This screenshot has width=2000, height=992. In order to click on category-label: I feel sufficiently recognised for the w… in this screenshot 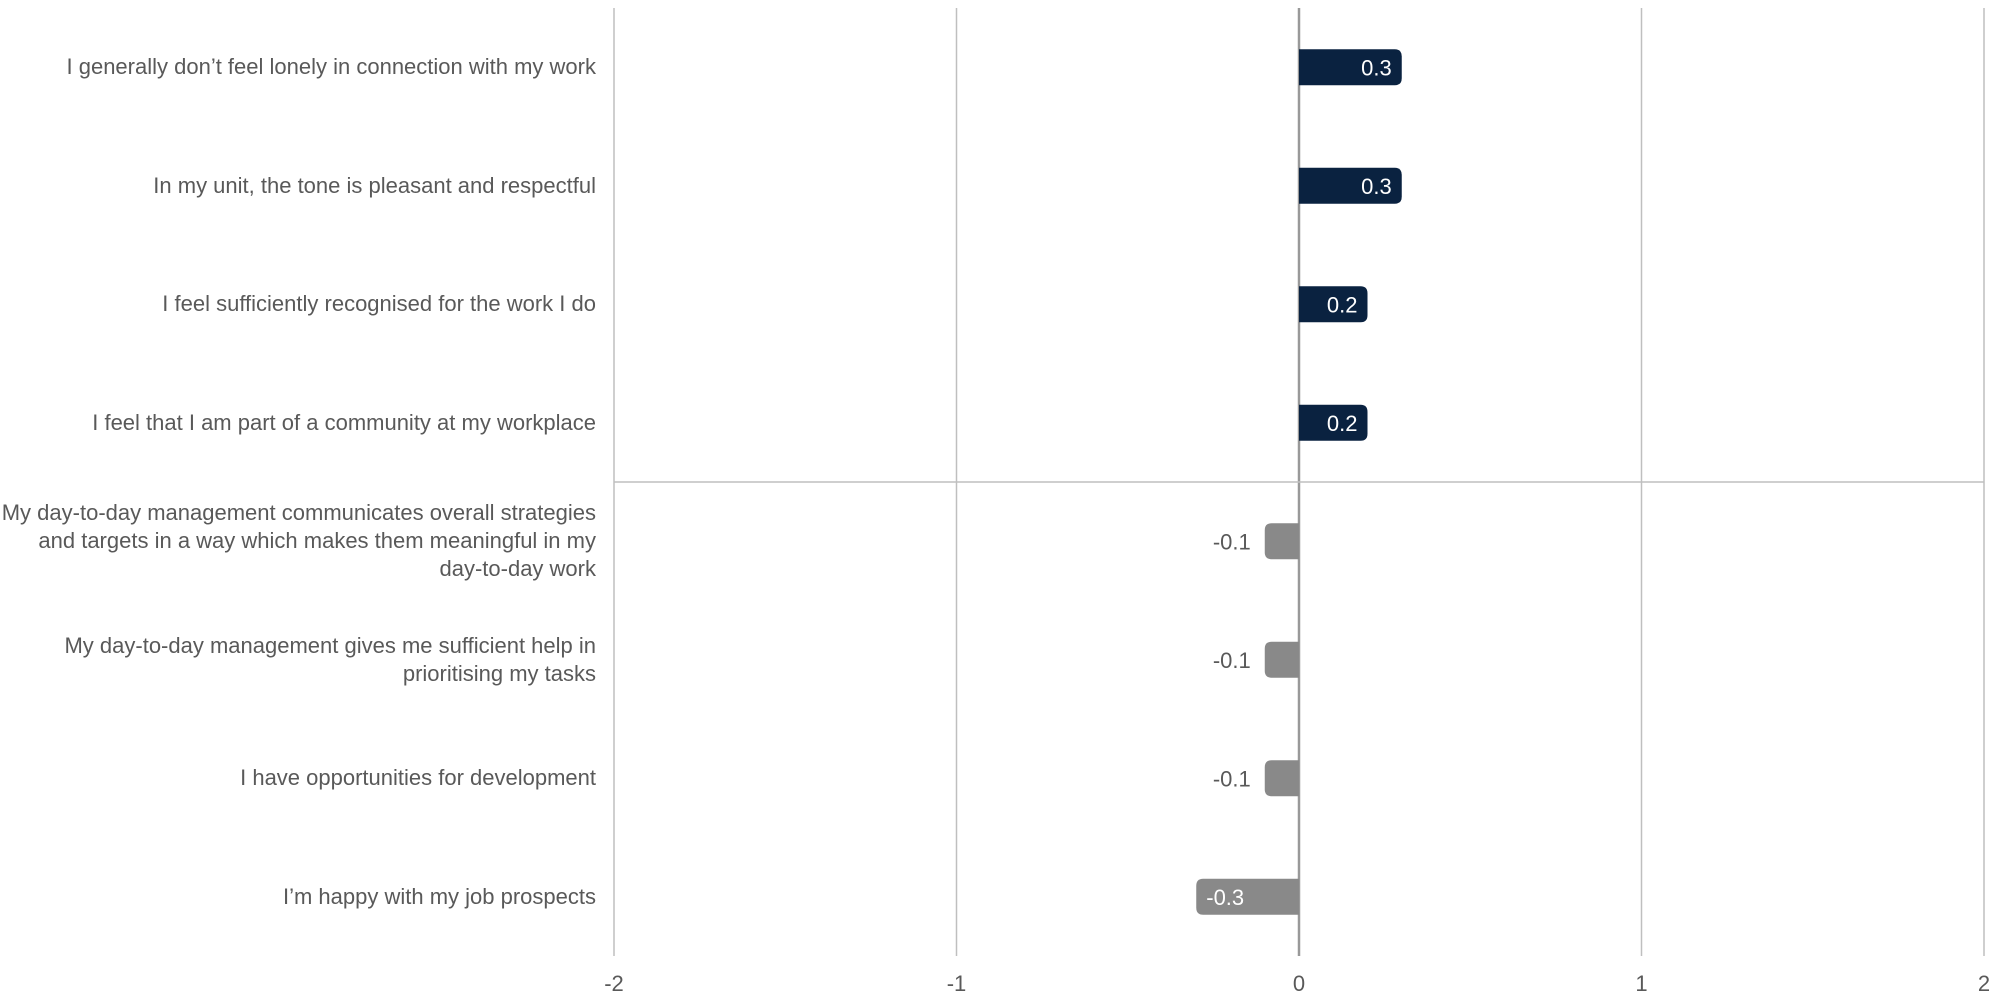, I will do `click(379, 304)`.